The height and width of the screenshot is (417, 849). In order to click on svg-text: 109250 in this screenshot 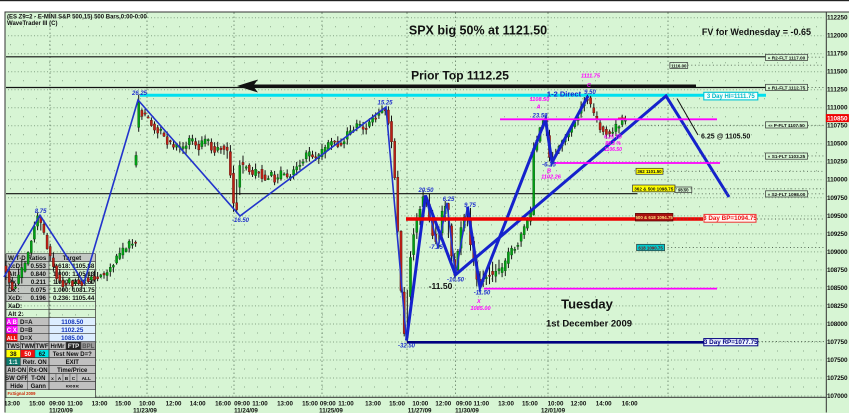, I will do `click(837, 234)`.